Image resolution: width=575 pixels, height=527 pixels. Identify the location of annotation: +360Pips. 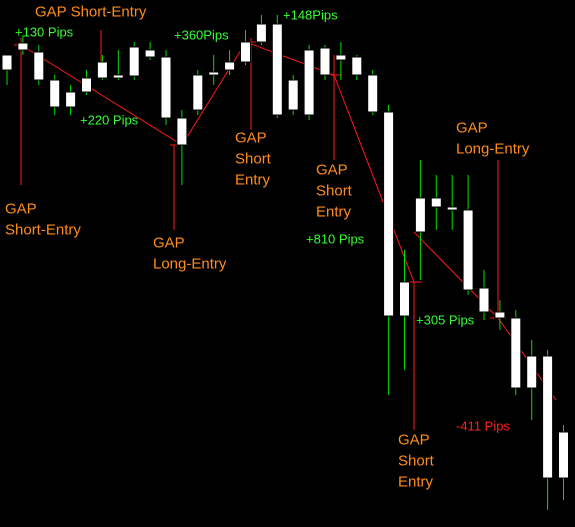
(201, 35).